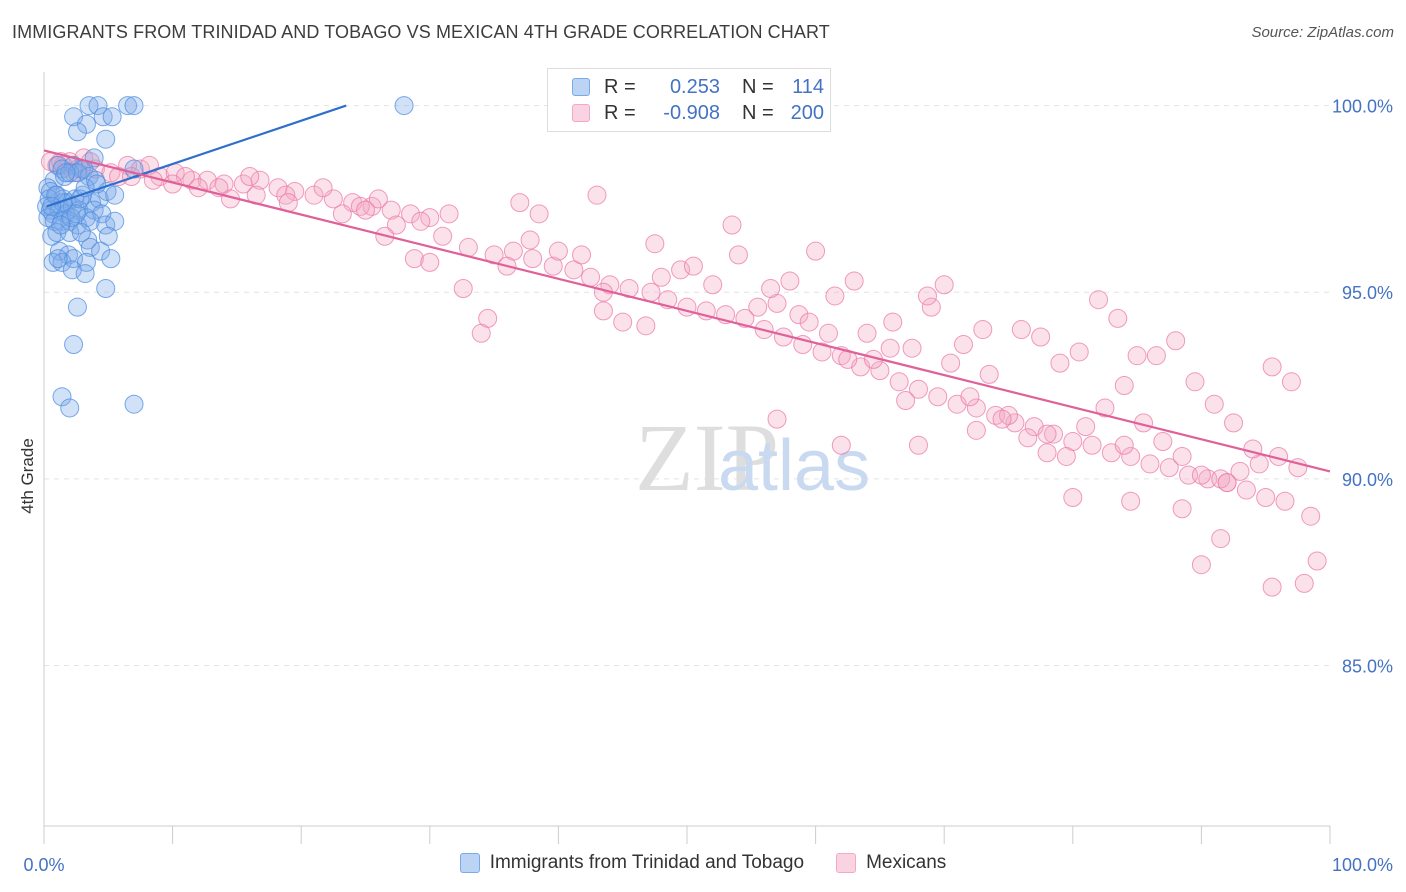  What do you see at coordinates (694, 86) in the screenshot?
I see `r-value: 0.253` at bounding box center [694, 86].